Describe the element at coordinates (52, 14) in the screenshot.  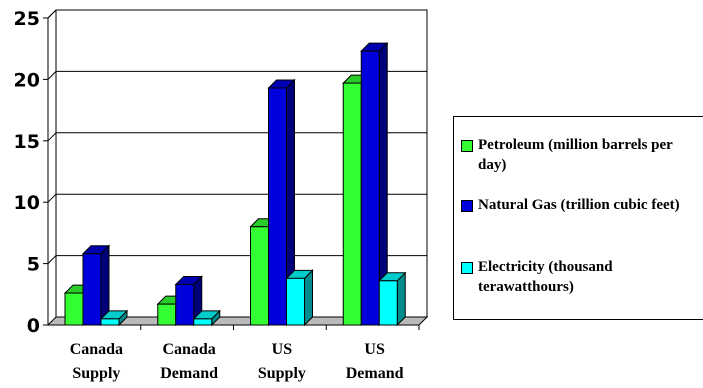
I see `y-axis-top` at that location.